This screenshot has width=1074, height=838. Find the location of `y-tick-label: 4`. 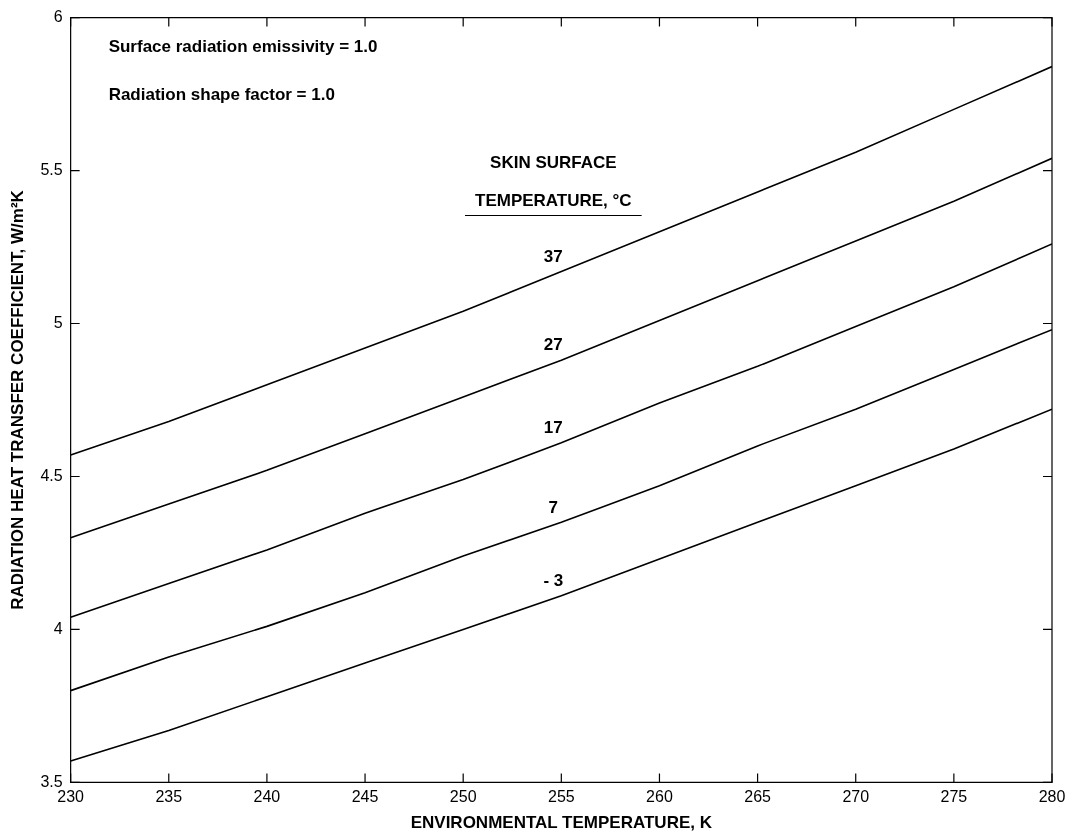

y-tick-label: 4 is located at coordinates (58, 628).